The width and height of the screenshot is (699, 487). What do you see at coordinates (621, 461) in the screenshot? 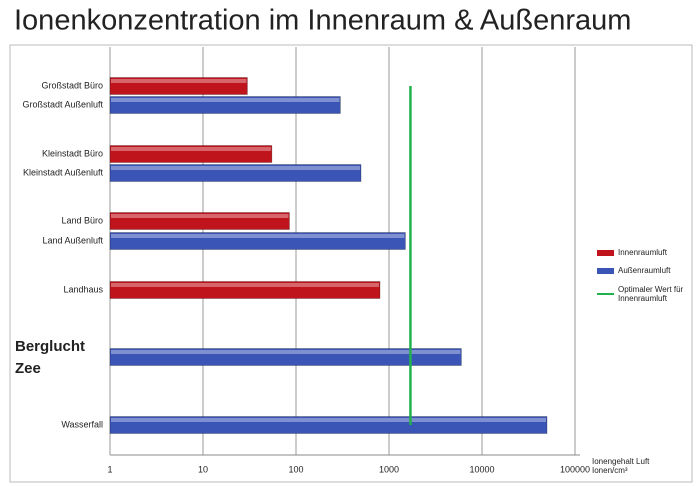
I see `x-axis-label: Ionengehalt Luft` at bounding box center [621, 461].